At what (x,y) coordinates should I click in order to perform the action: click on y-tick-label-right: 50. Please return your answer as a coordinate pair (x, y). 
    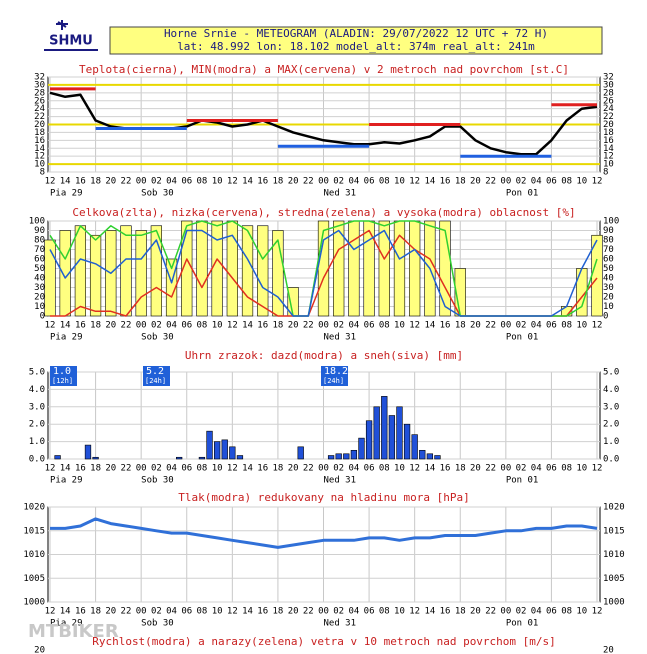
    Looking at the image, I should click on (608, 269).